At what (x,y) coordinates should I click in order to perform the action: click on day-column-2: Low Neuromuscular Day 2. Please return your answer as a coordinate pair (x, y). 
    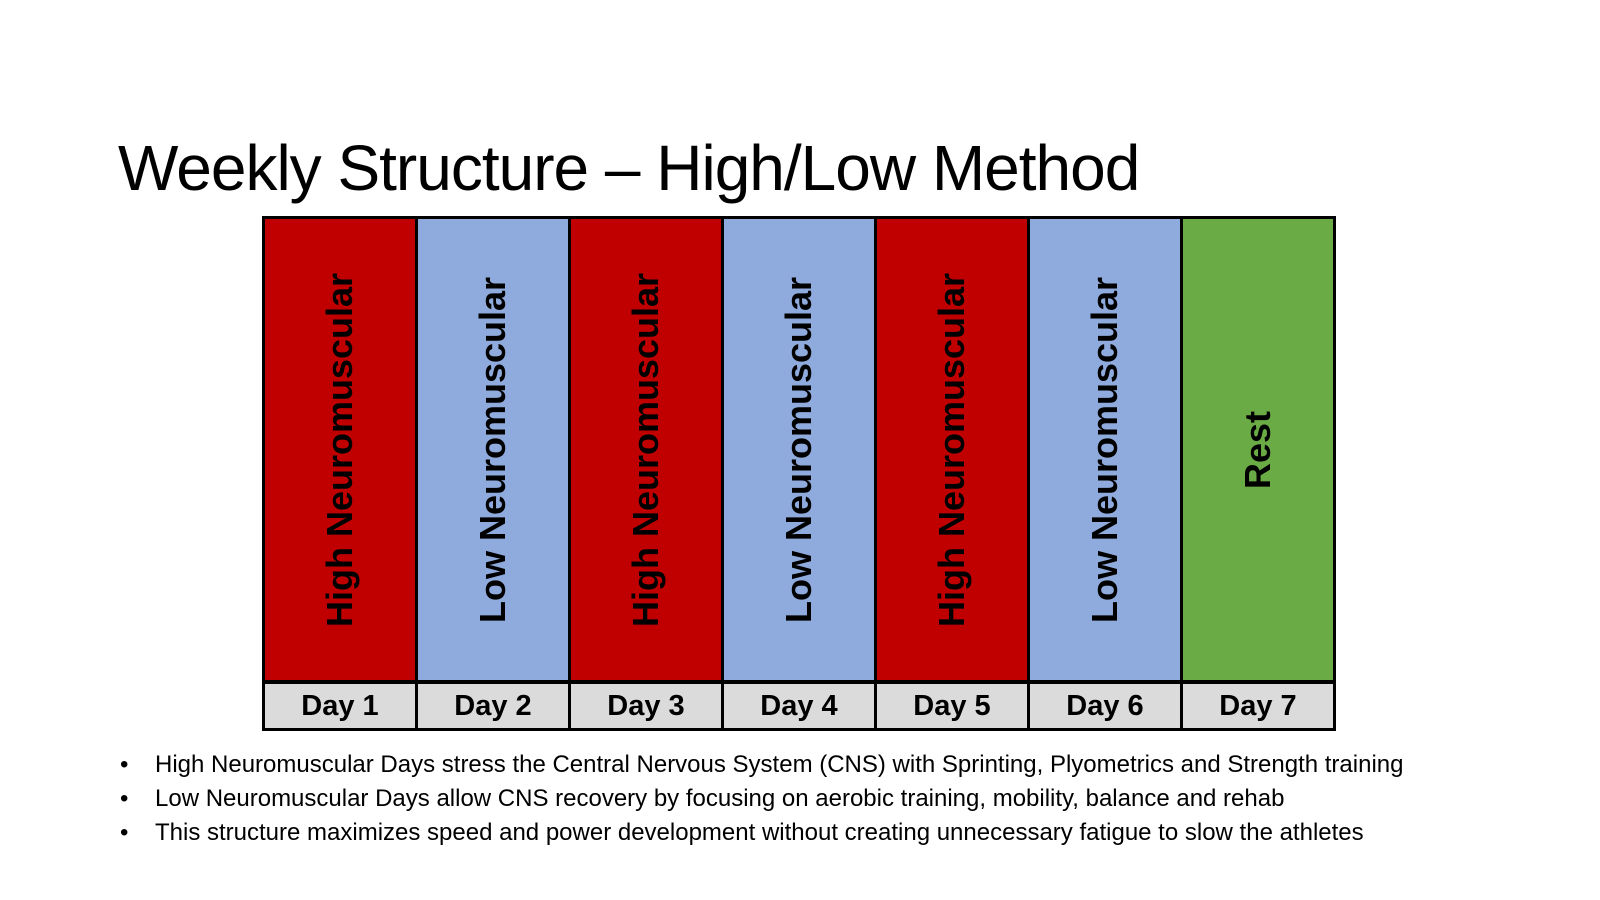
    Looking at the image, I should click on (491, 473).